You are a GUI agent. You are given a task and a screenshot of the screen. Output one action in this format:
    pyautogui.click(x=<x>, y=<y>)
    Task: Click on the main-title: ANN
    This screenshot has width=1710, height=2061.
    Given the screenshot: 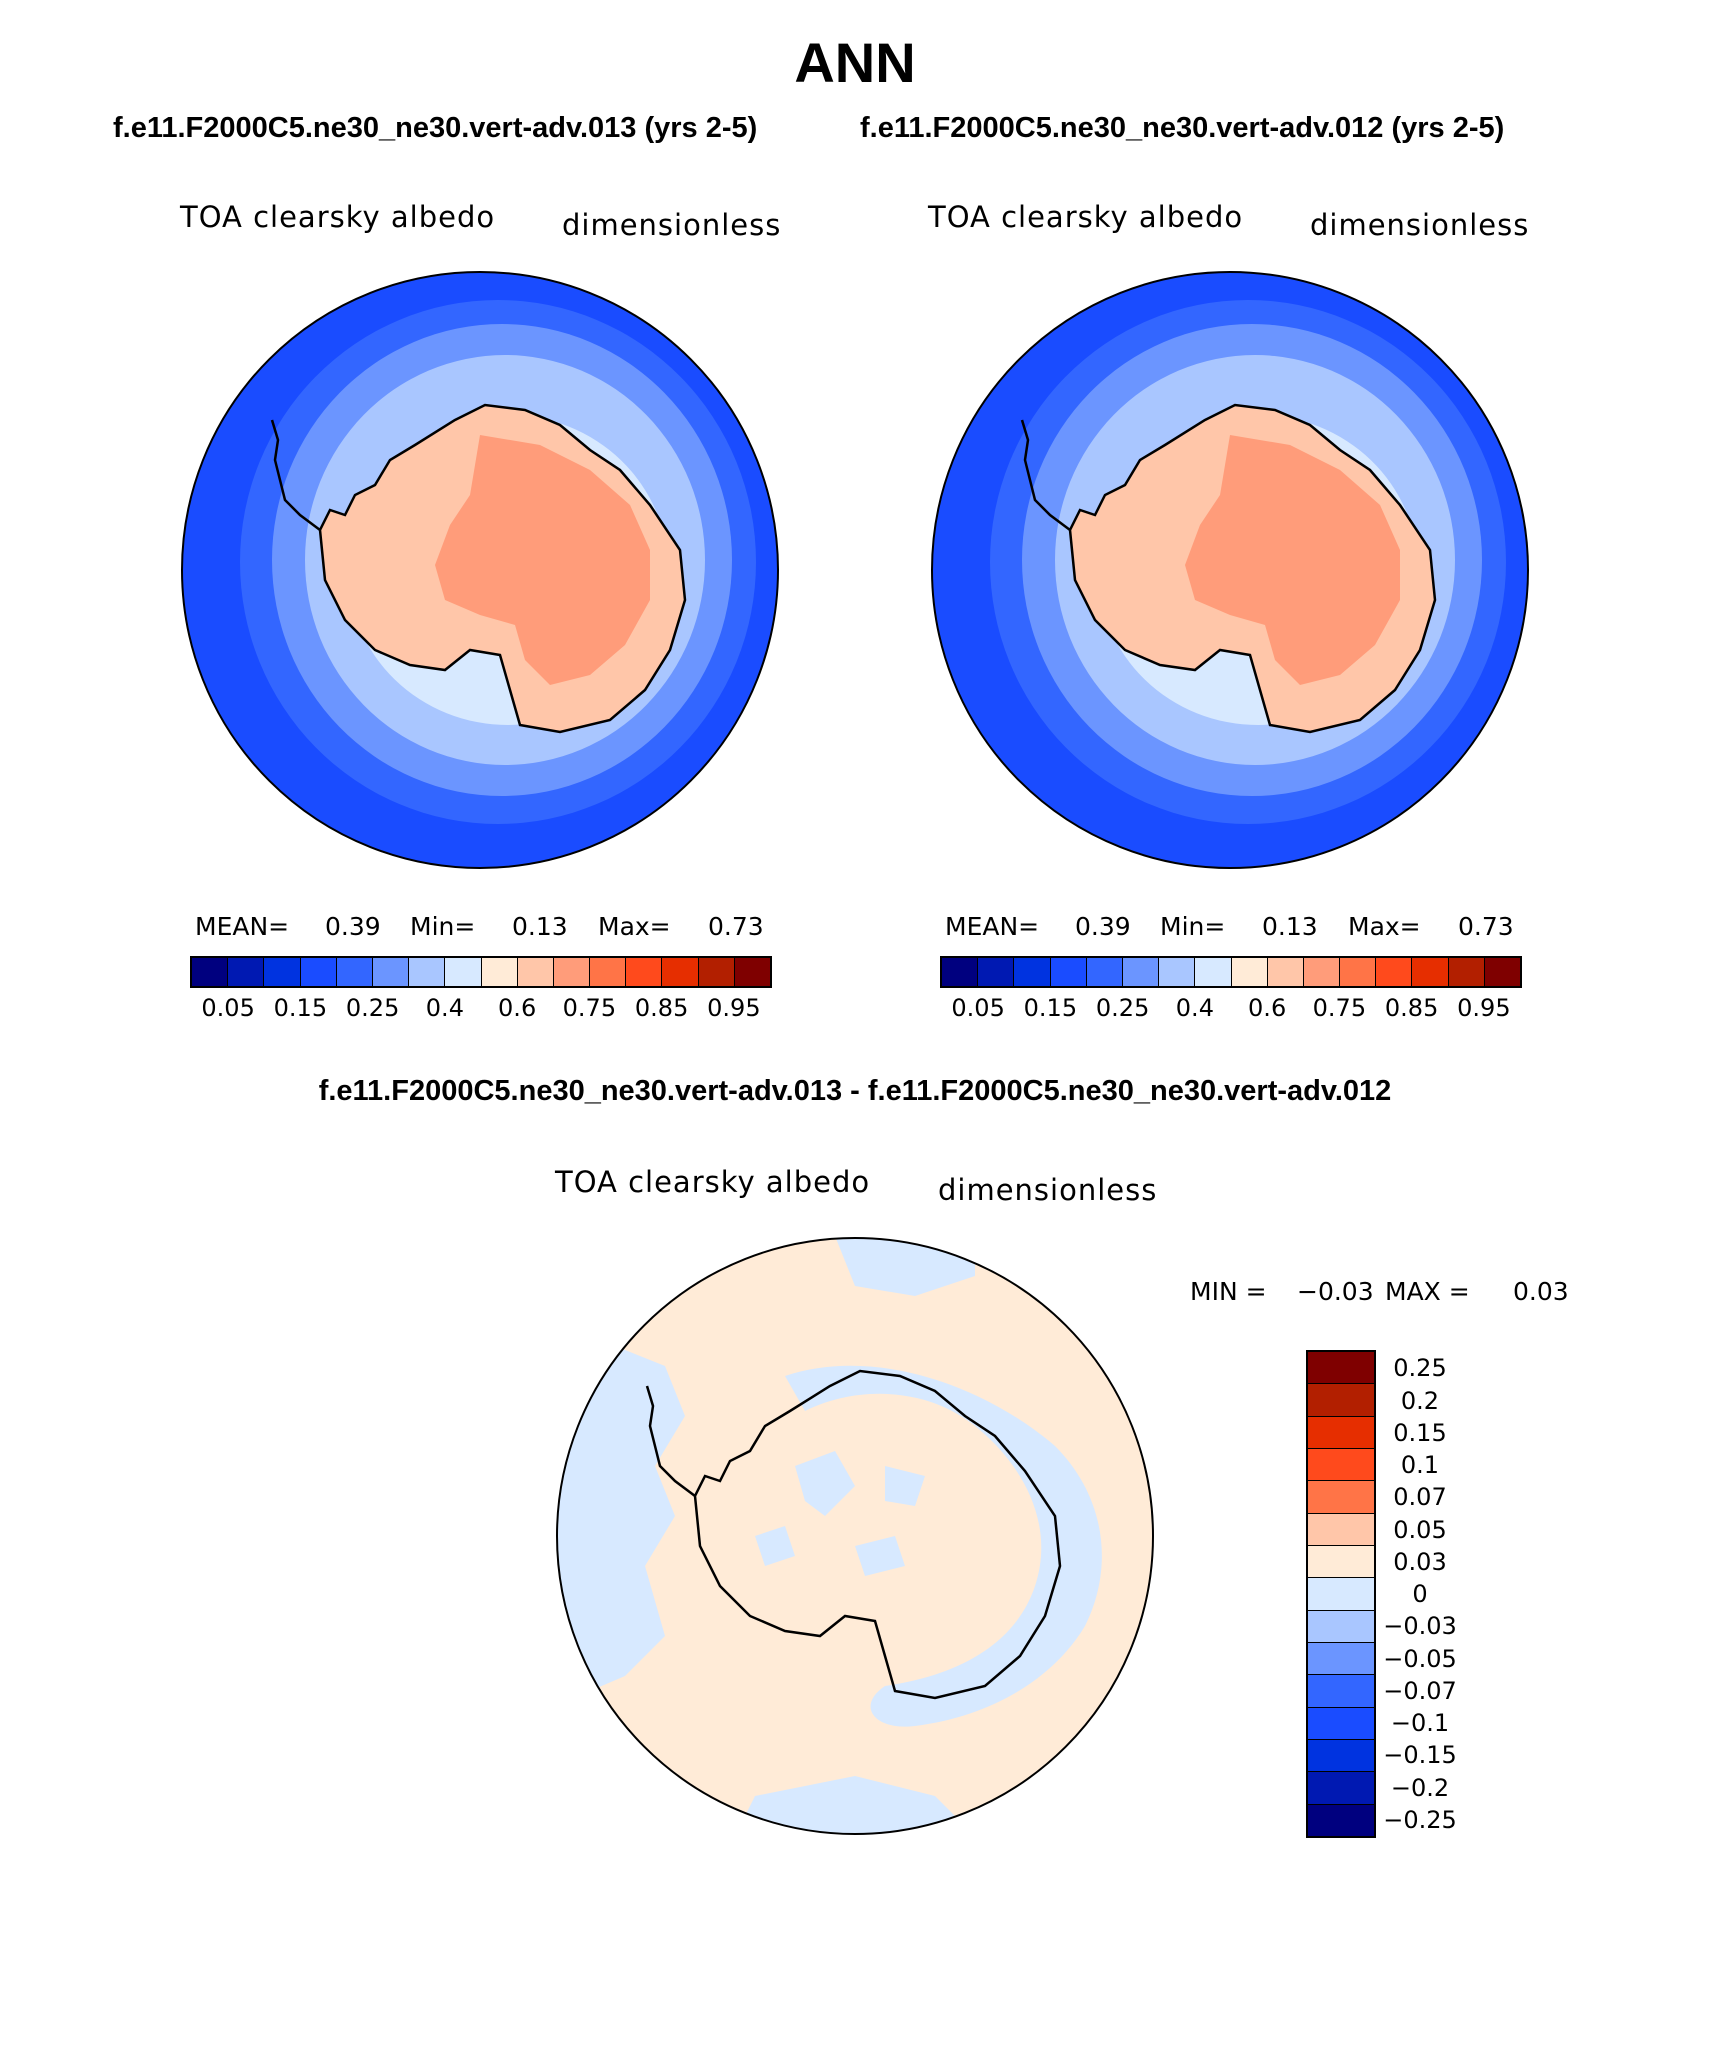 What is the action you would take?
    pyautogui.click(x=855, y=62)
    